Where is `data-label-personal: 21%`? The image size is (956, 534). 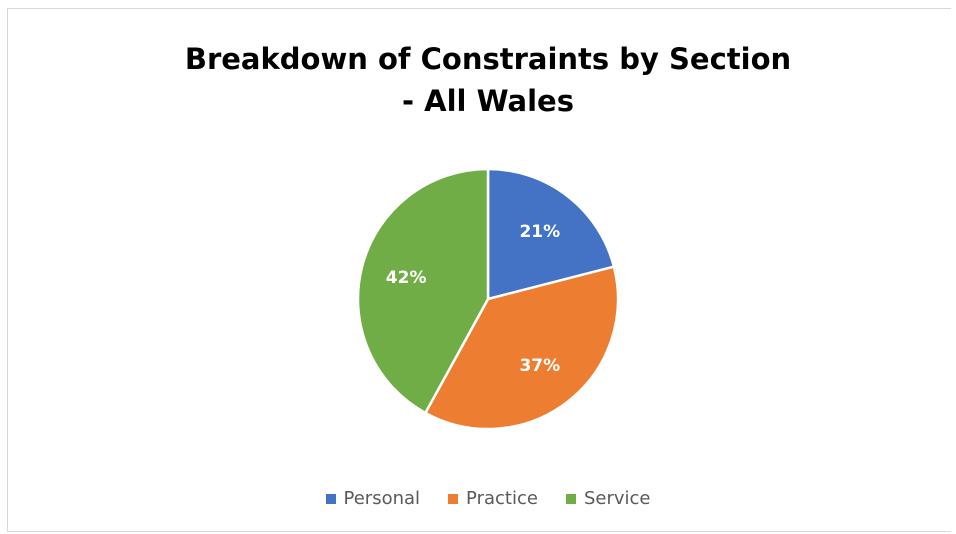
data-label-personal: 21% is located at coordinates (539, 232).